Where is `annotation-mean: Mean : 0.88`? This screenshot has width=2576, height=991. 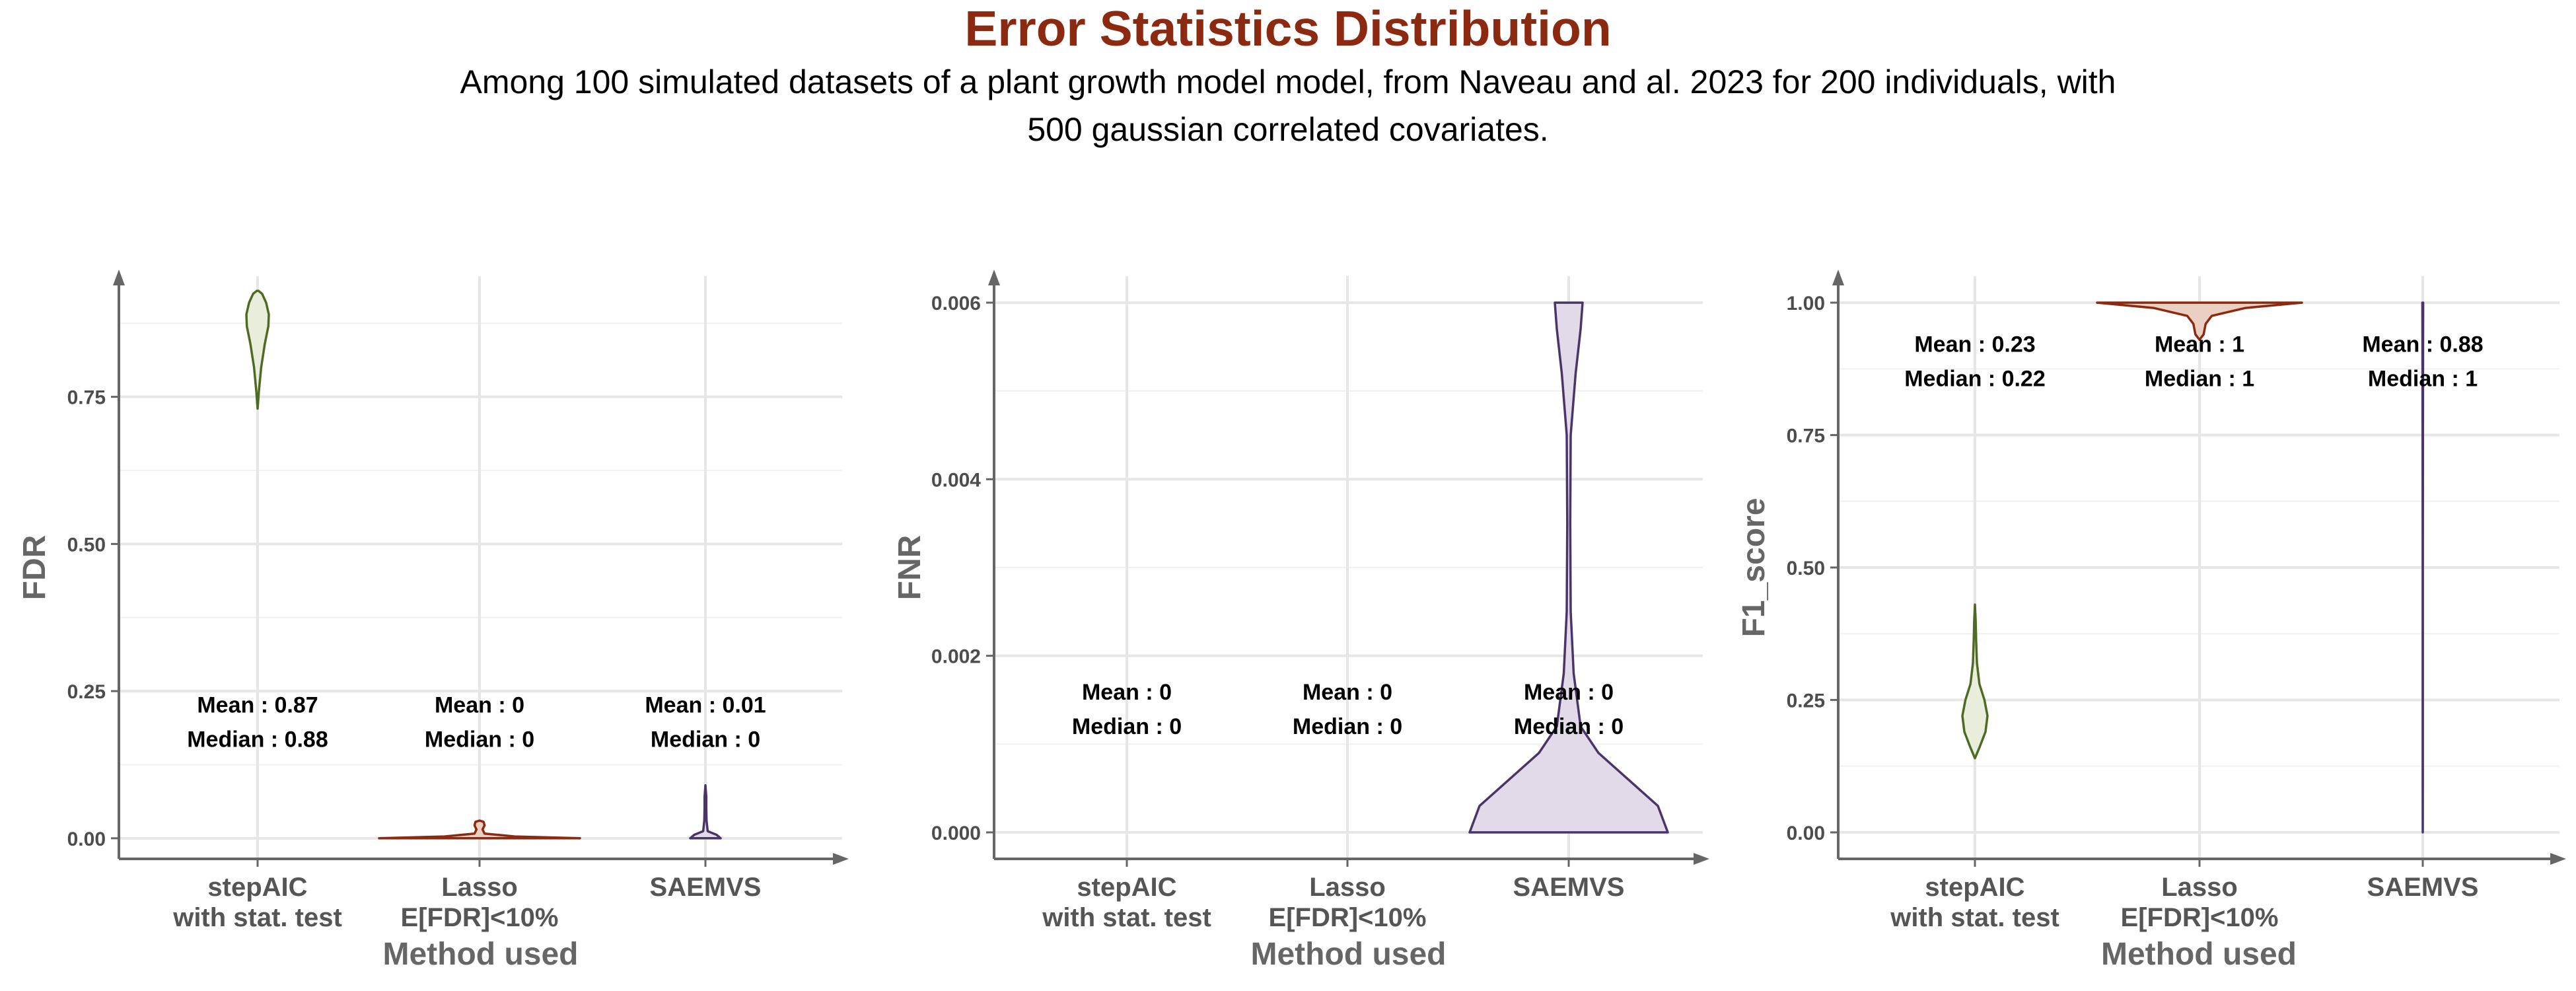
annotation-mean: Mean : 0.88 is located at coordinates (2423, 344).